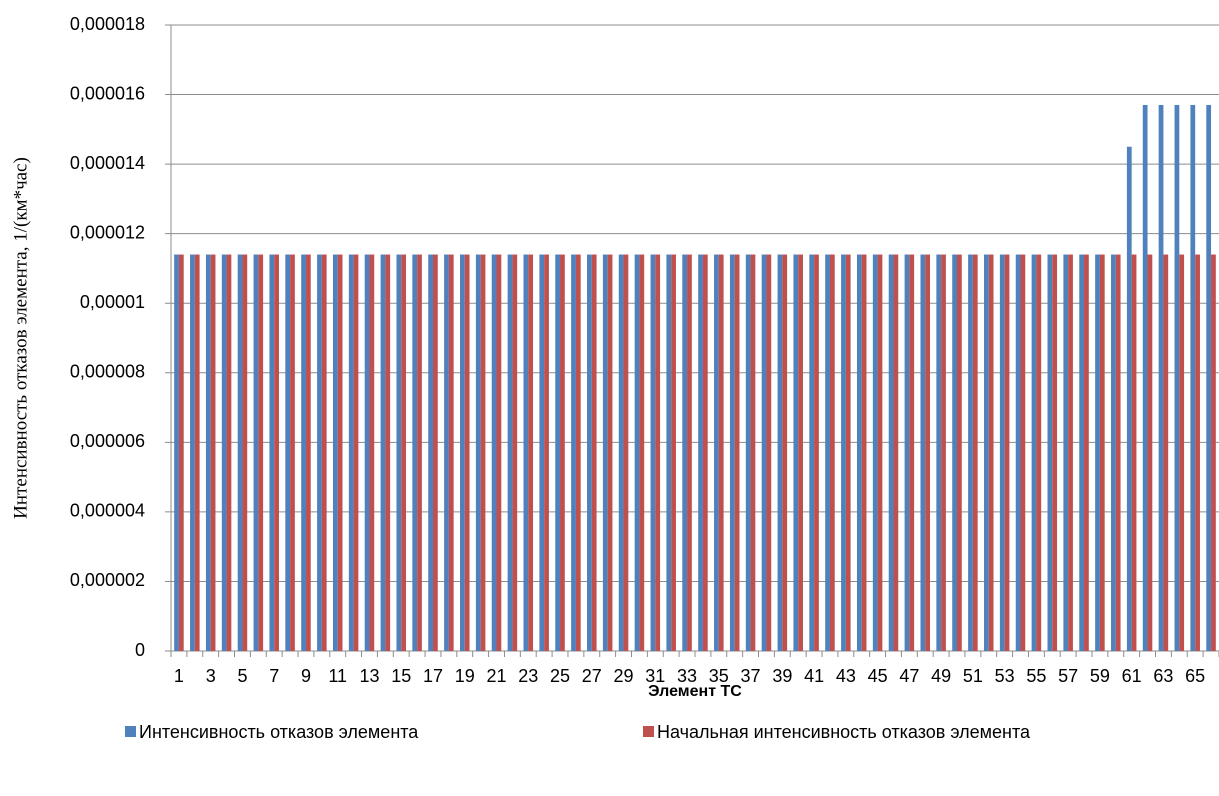 The width and height of the screenshot is (1219, 796). What do you see at coordinates (782, 676) in the screenshot?
I see `x-tick-label: 39` at bounding box center [782, 676].